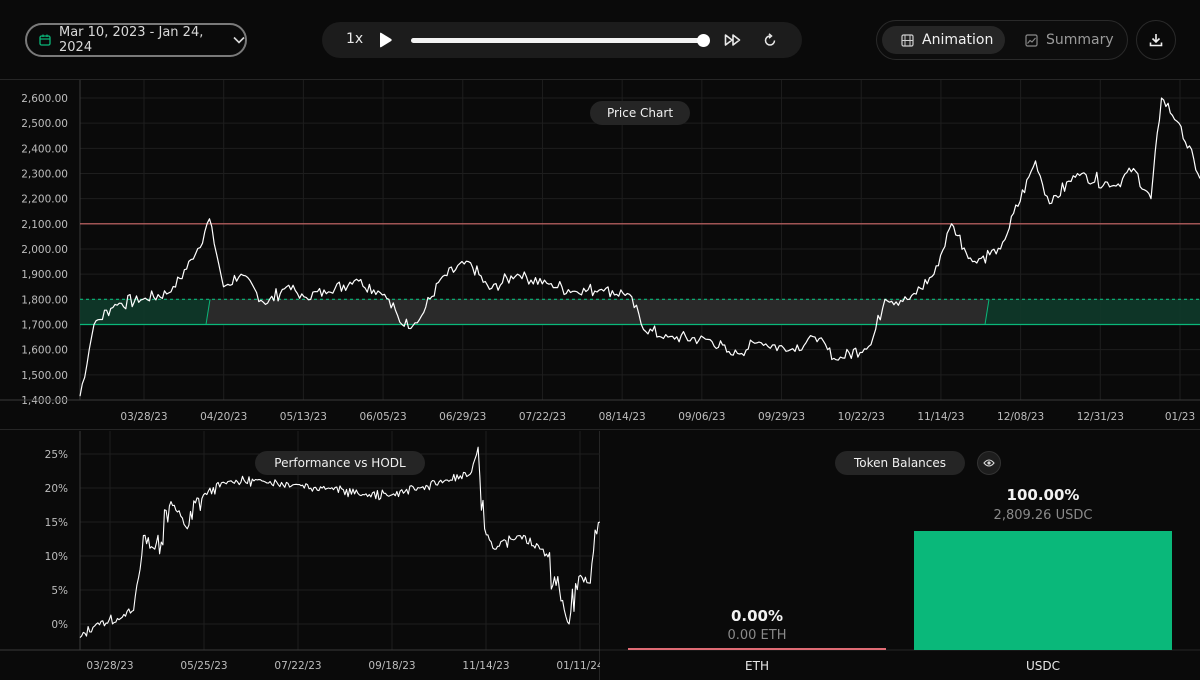  I want to click on usdc-label: USDC, so click(1043, 666).